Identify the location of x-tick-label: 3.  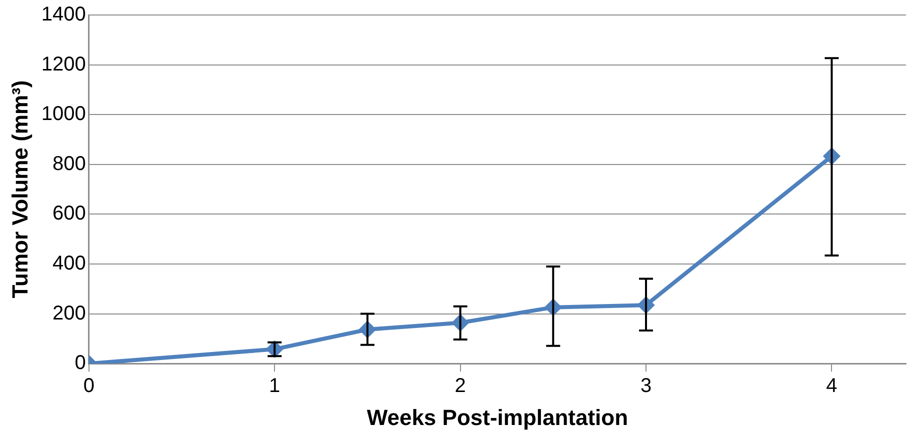
(646, 386).